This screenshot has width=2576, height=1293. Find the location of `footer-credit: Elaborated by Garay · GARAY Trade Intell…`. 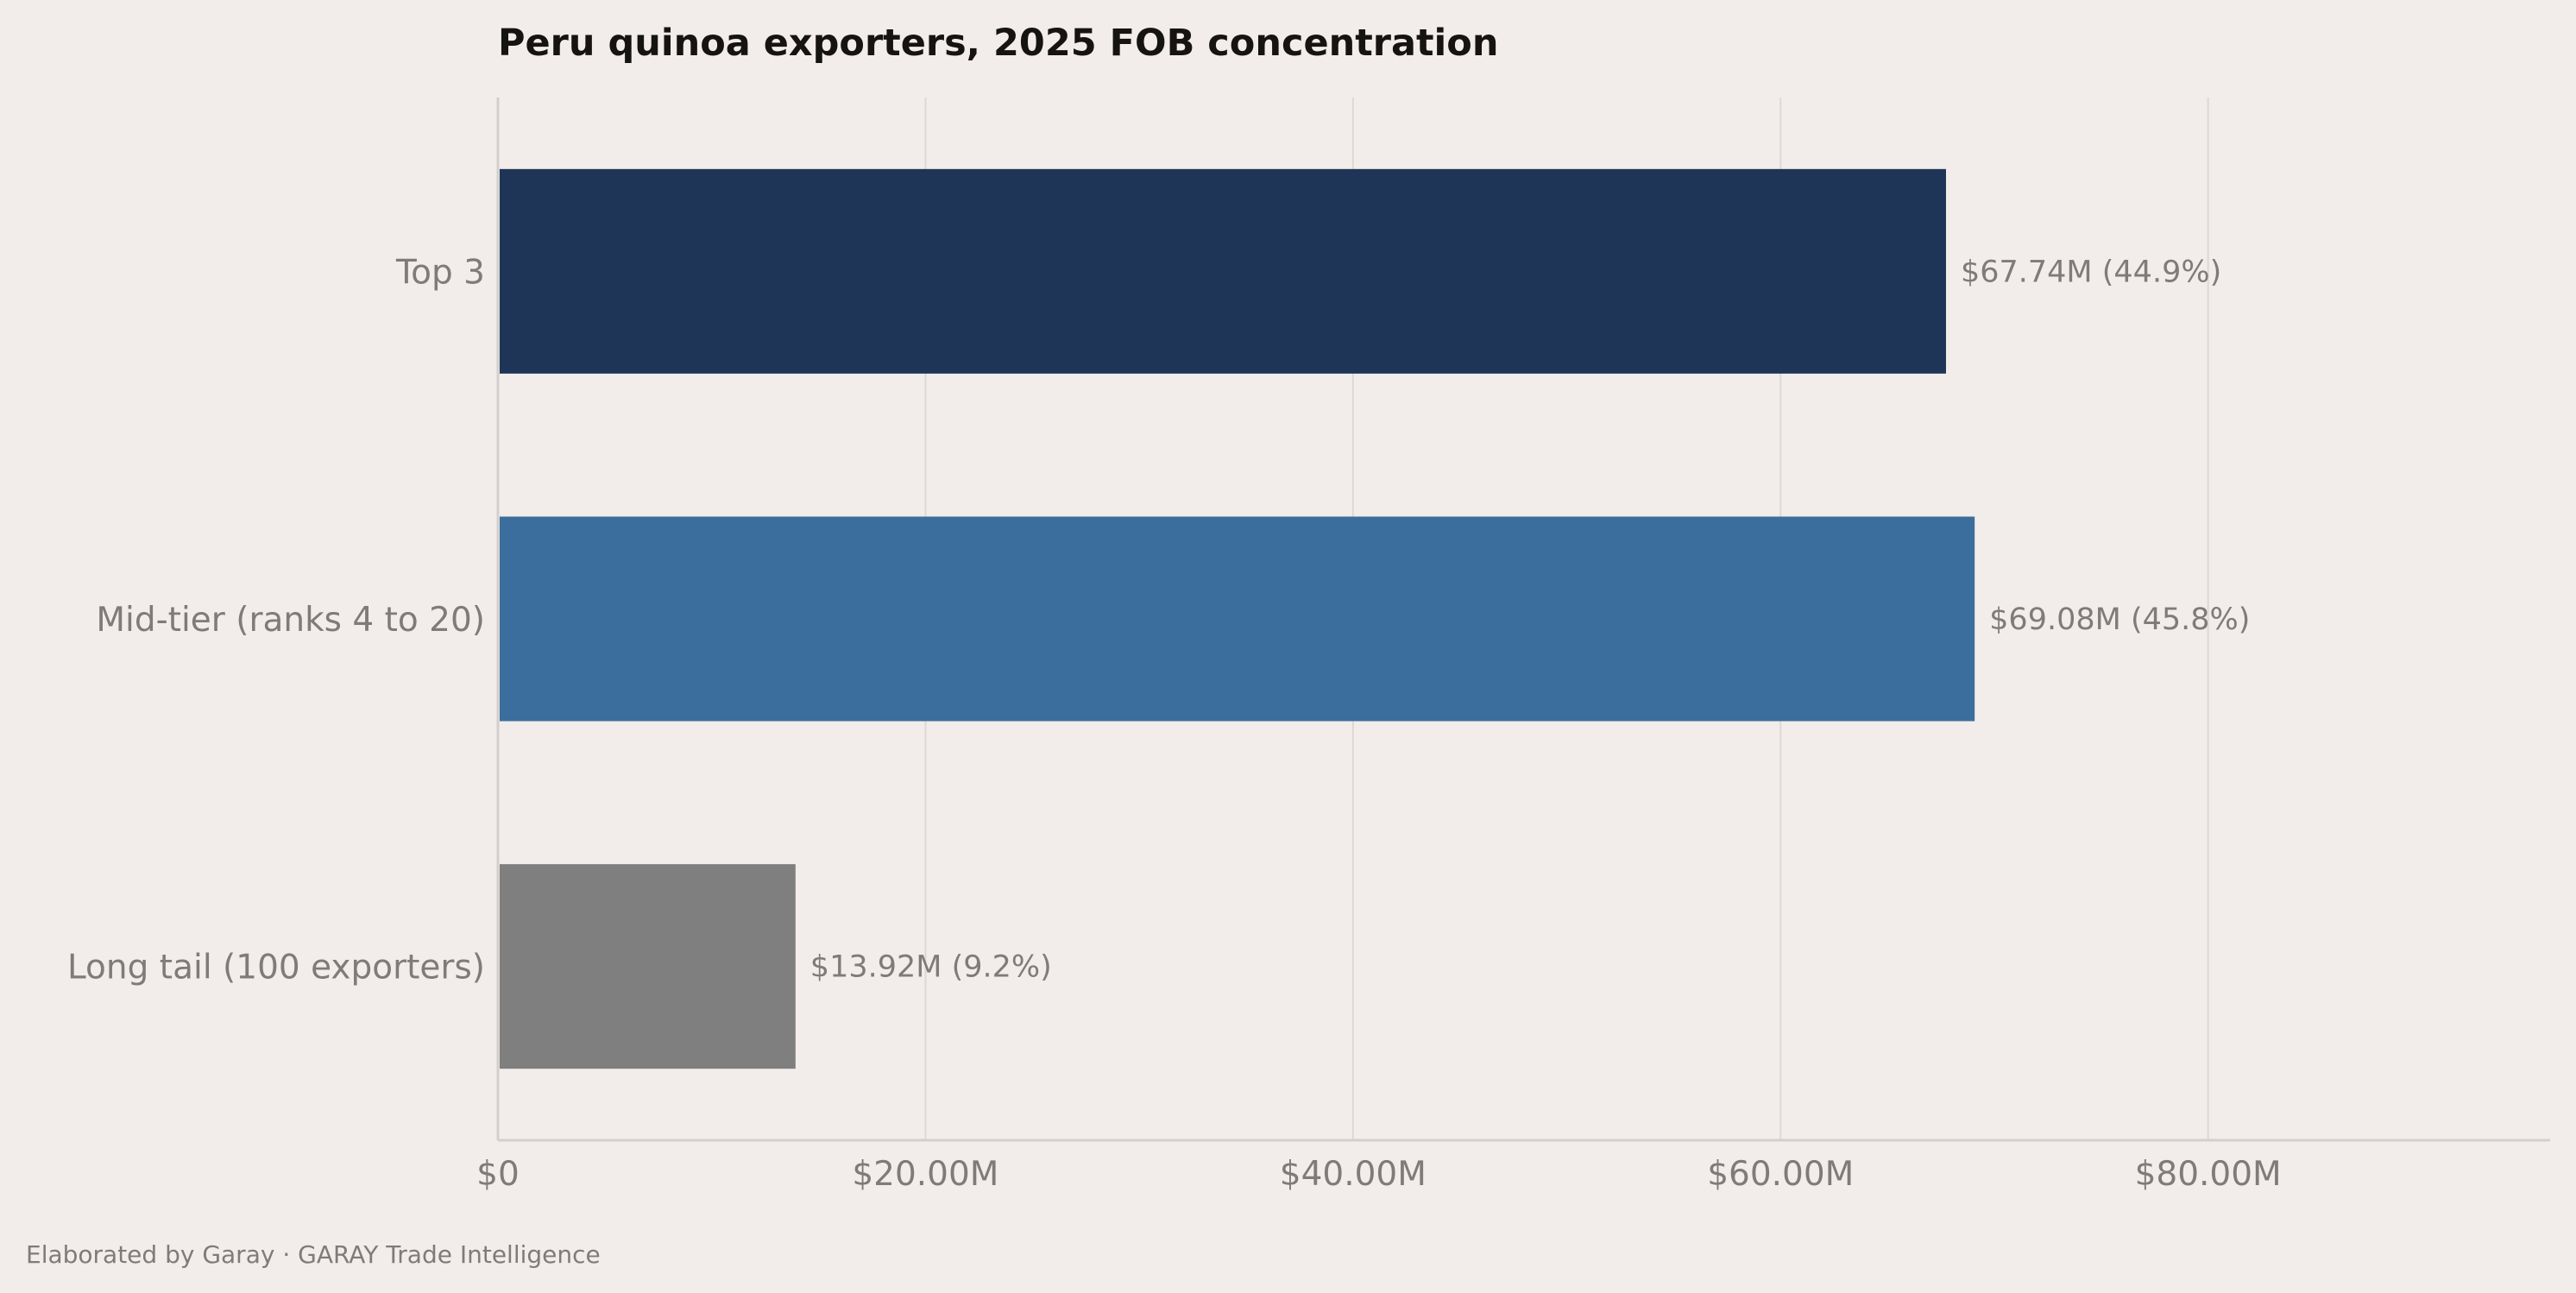

footer-credit: Elaborated by Garay · GARAY Trade Intell… is located at coordinates (313, 1254).